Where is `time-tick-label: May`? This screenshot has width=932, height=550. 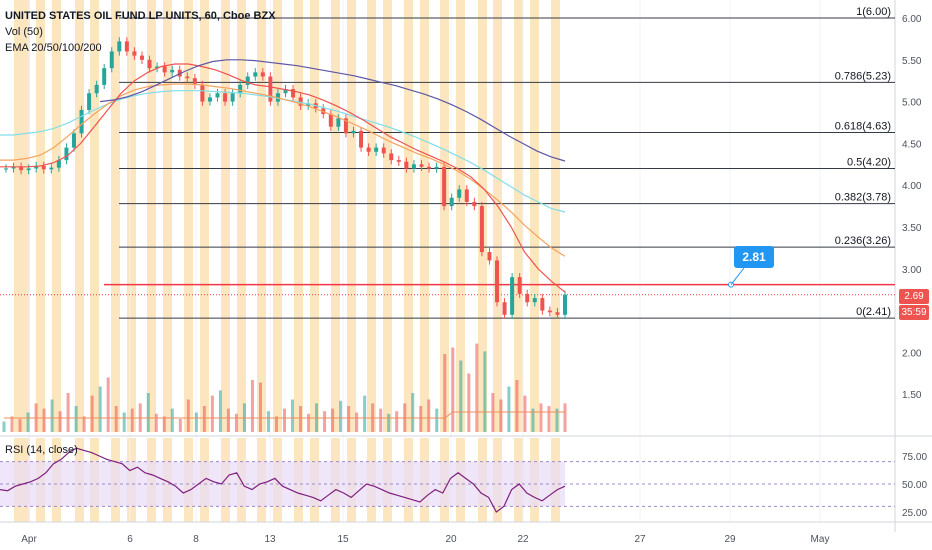
time-tick-label: May is located at coordinates (820, 539).